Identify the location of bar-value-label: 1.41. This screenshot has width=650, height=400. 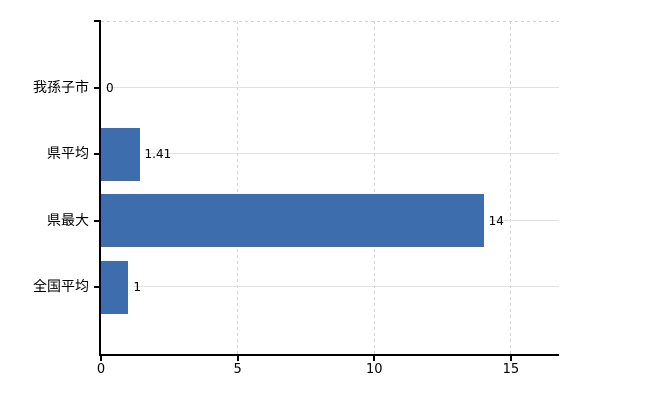
(158, 154).